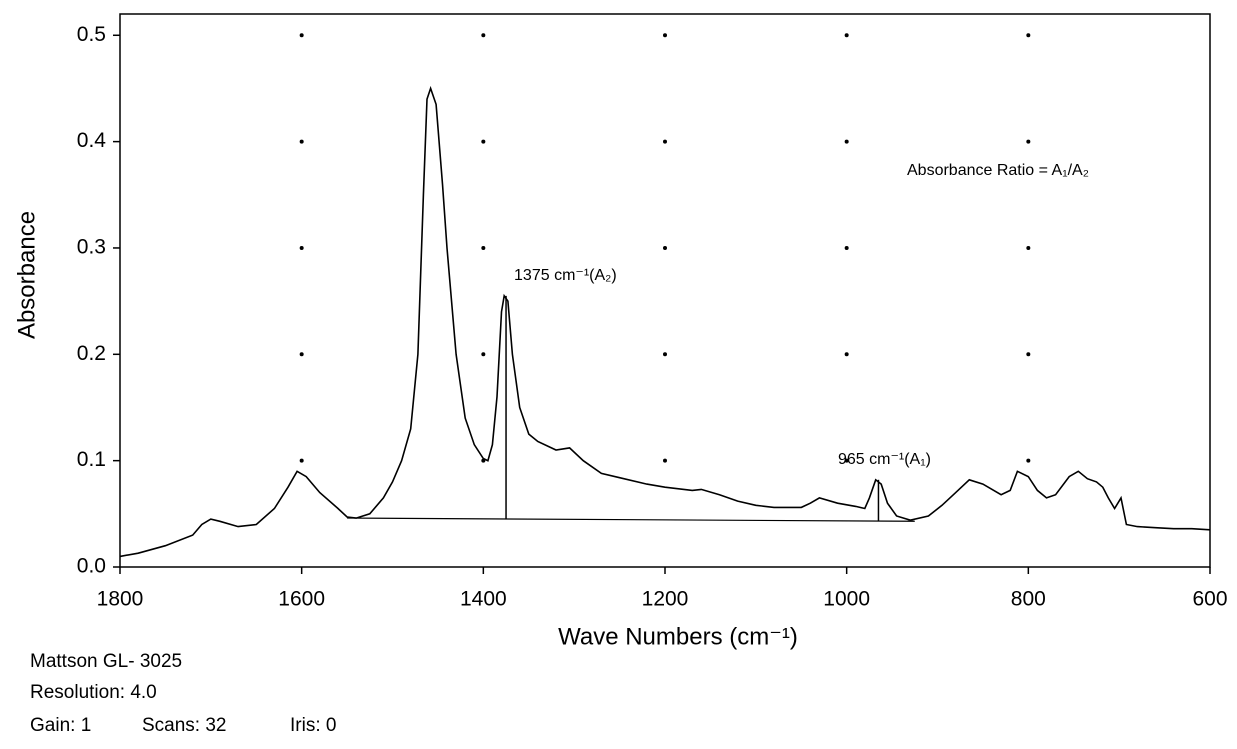  Describe the element at coordinates (106, 661) in the screenshot. I see `footer-text: Mattson GL- 3025` at that location.